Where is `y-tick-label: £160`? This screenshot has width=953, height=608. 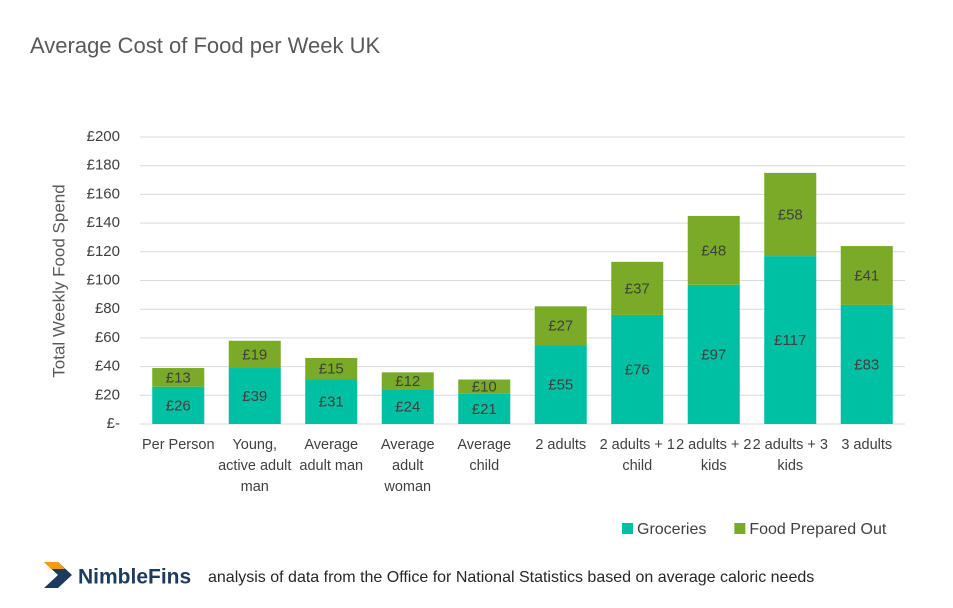
y-tick-label: £160 is located at coordinates (103, 193).